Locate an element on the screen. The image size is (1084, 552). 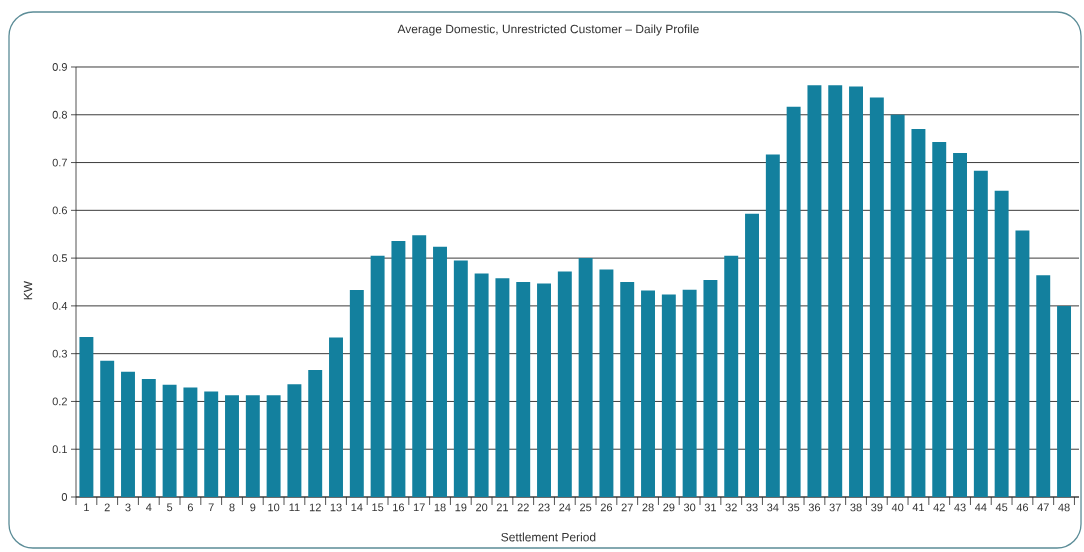
x-tick-label: 38 is located at coordinates (856, 507).